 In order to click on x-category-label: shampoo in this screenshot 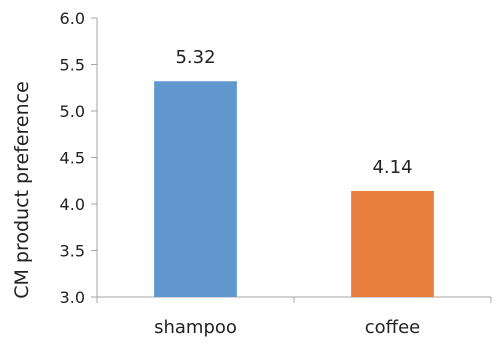, I will do `click(195, 327)`.